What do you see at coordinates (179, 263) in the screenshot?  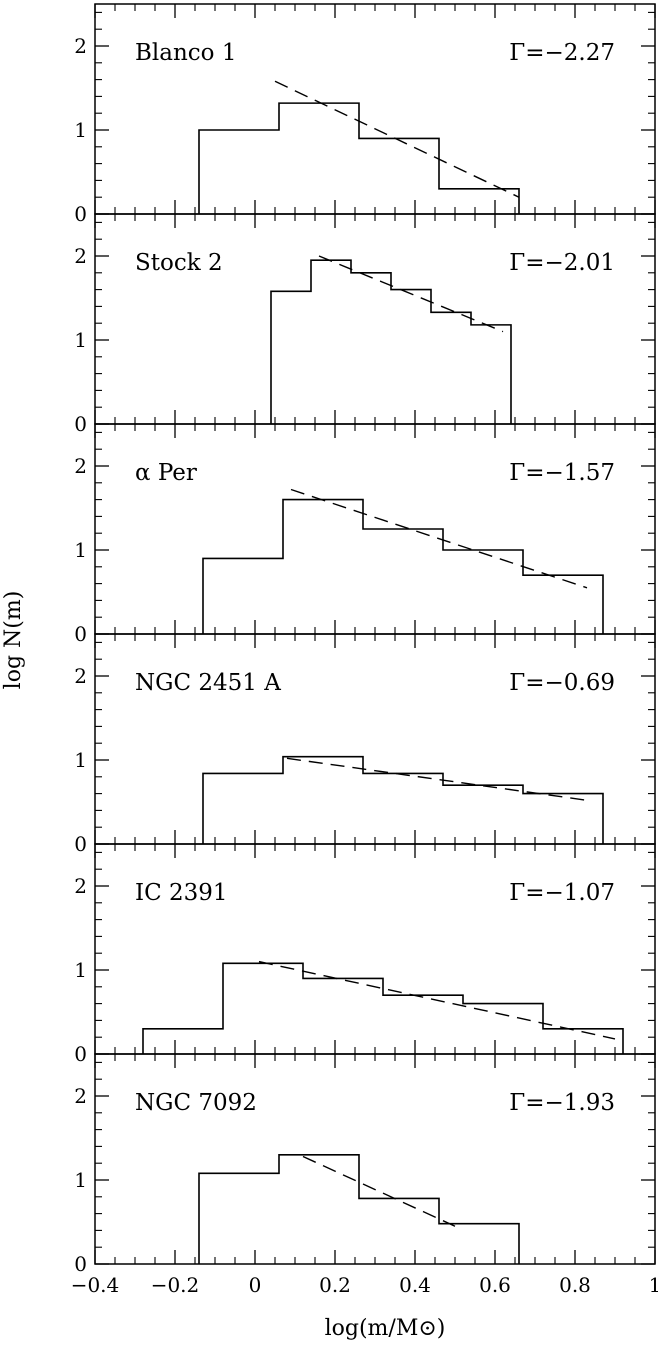 I see `cluster-name: Stock 2` at bounding box center [179, 263].